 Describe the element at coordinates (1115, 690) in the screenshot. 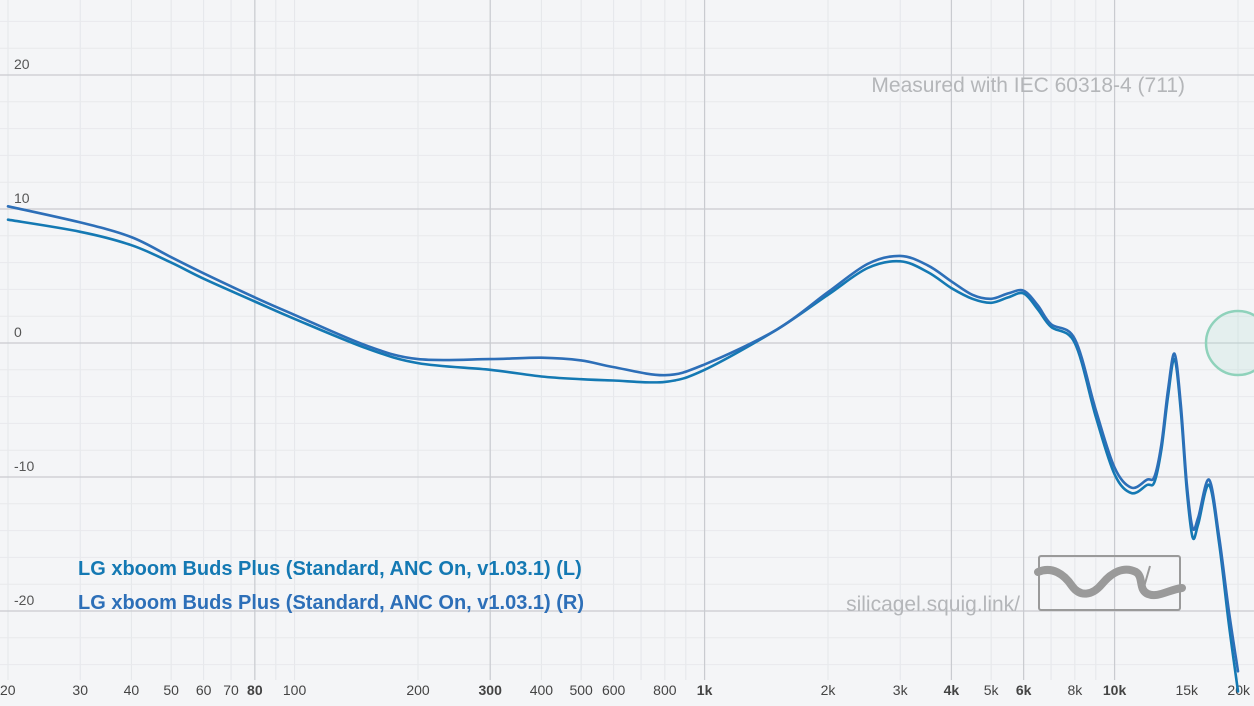

I see `x-tick-label: 10k` at that location.